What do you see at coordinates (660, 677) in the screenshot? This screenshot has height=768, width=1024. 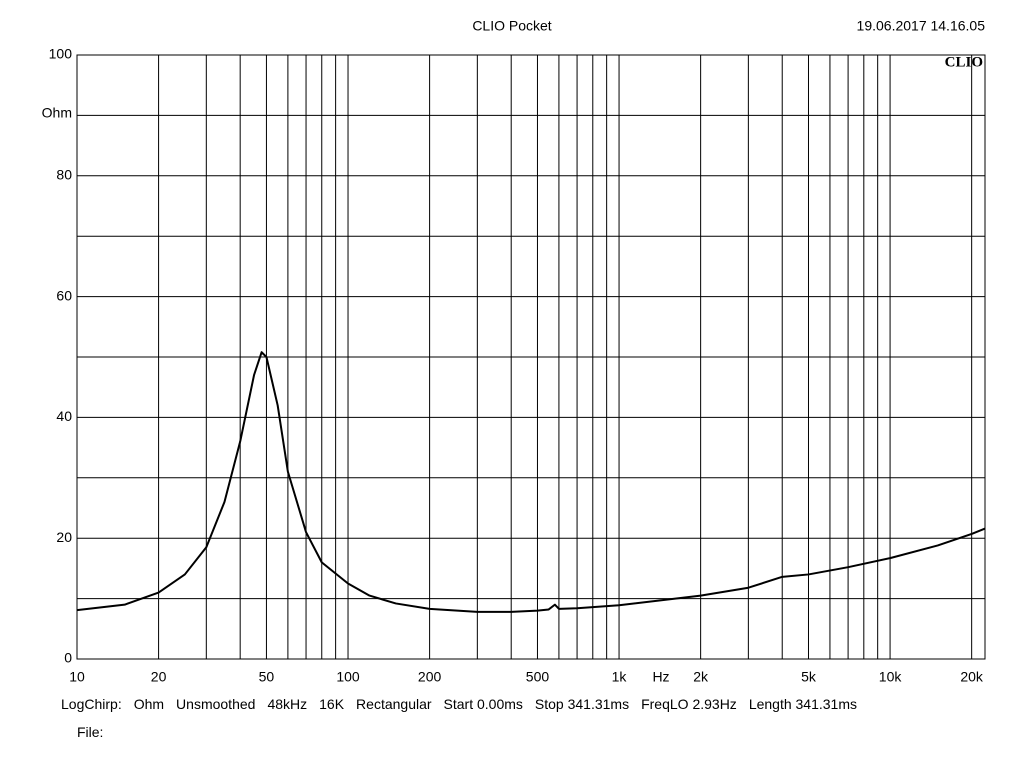 I see `x-axis-label: Hz` at bounding box center [660, 677].